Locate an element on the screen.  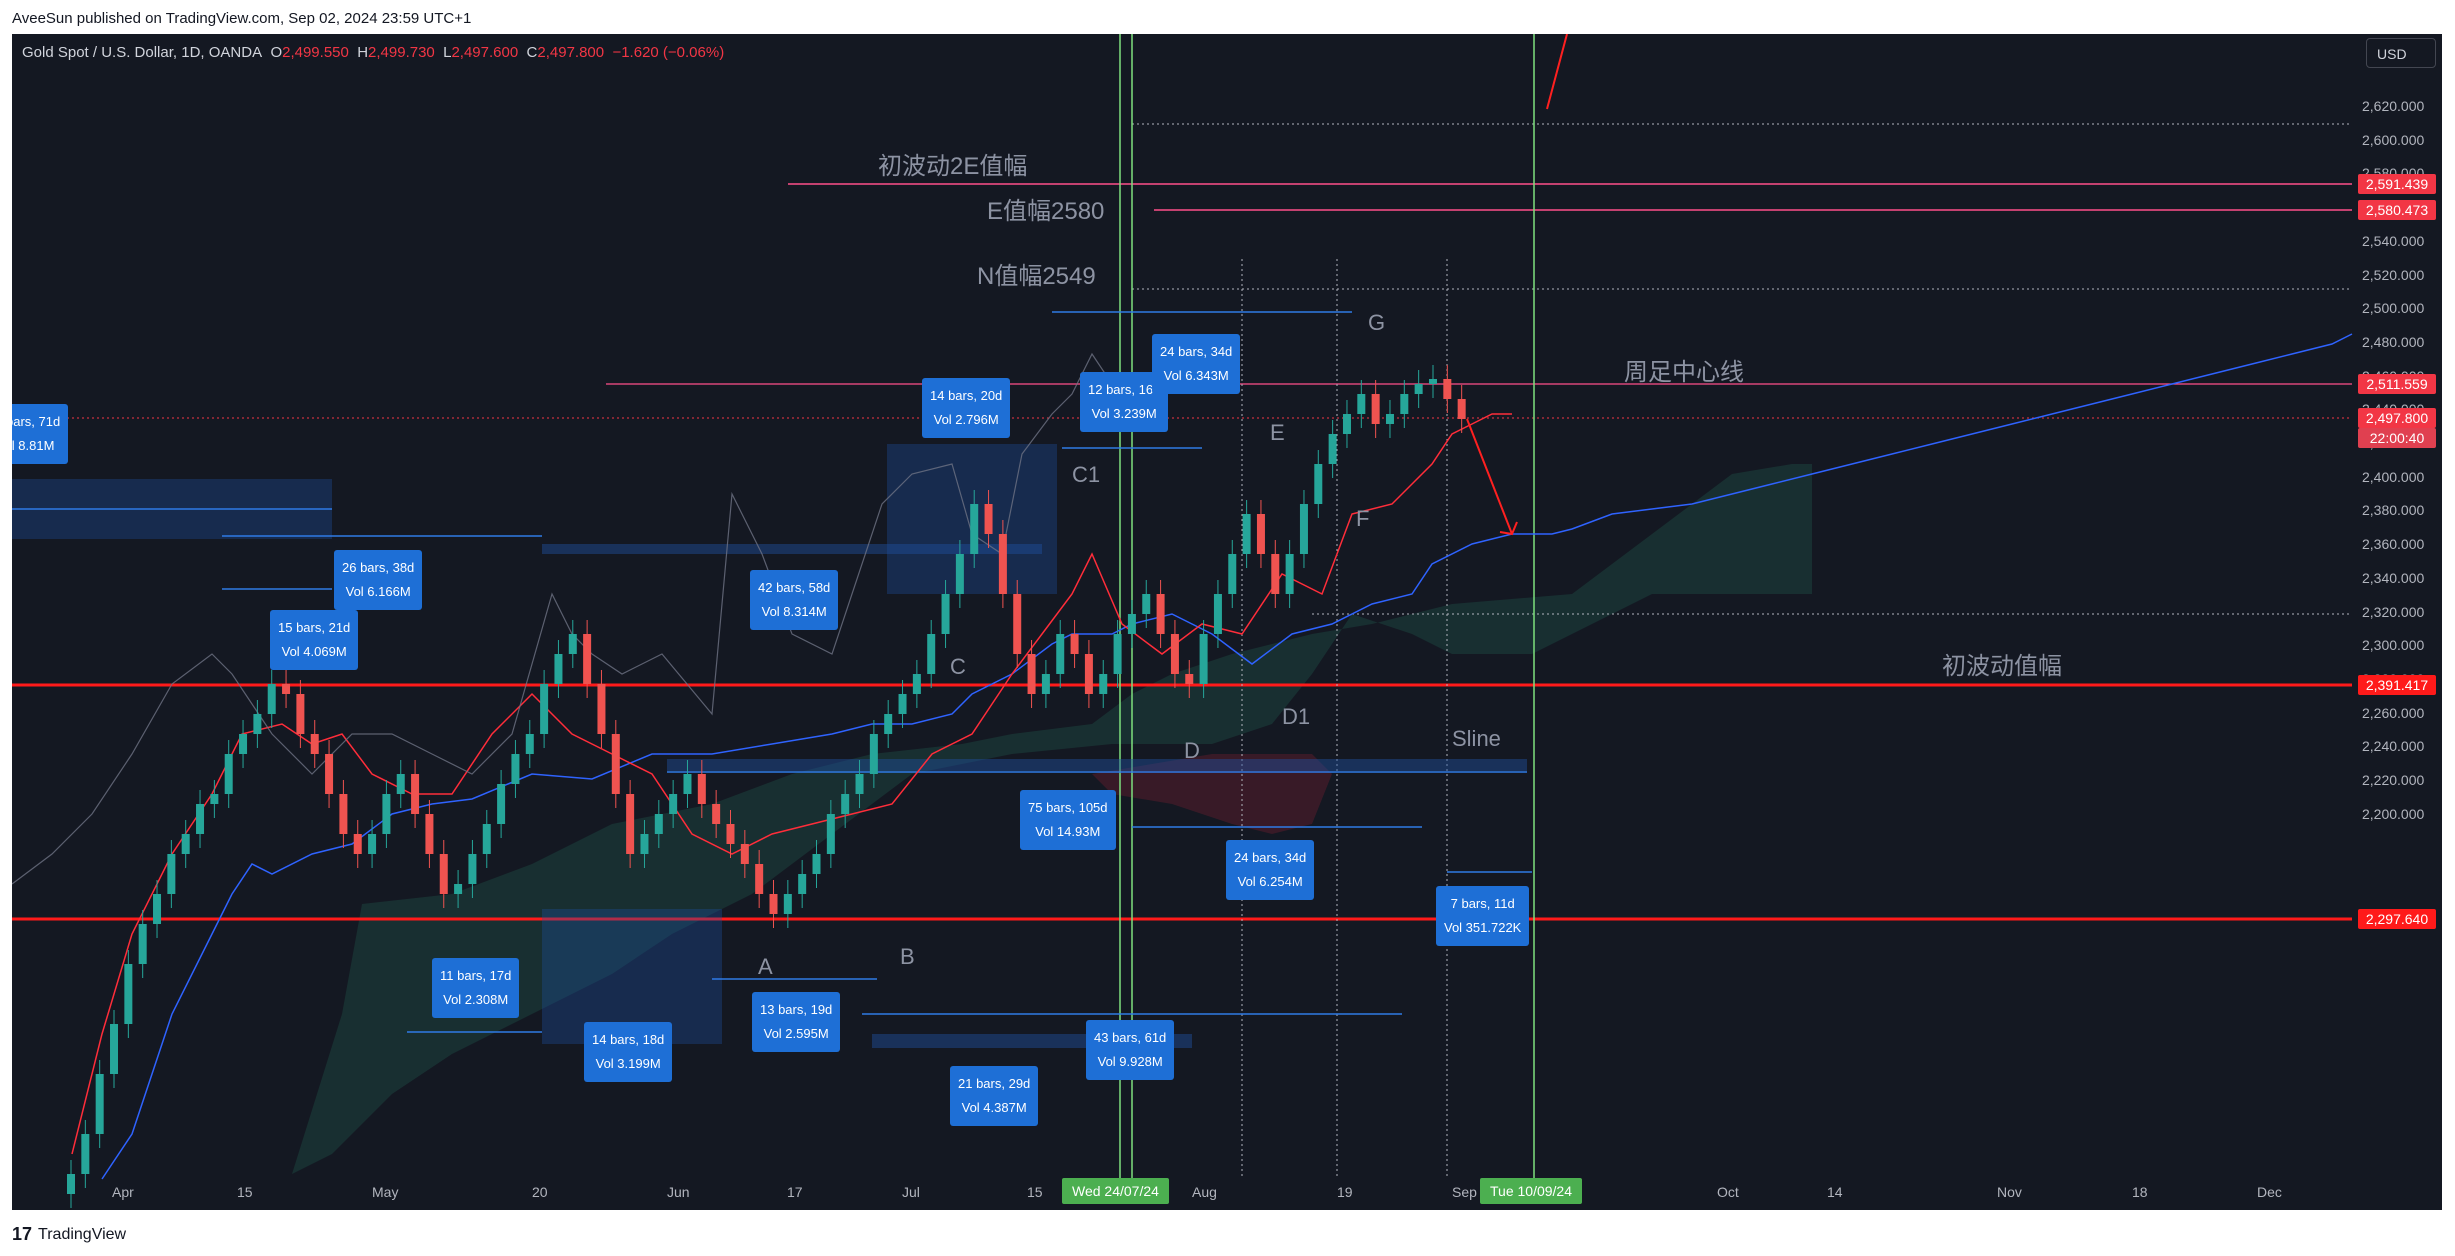
annotation: 初波动值幅 is located at coordinates (2002, 666).